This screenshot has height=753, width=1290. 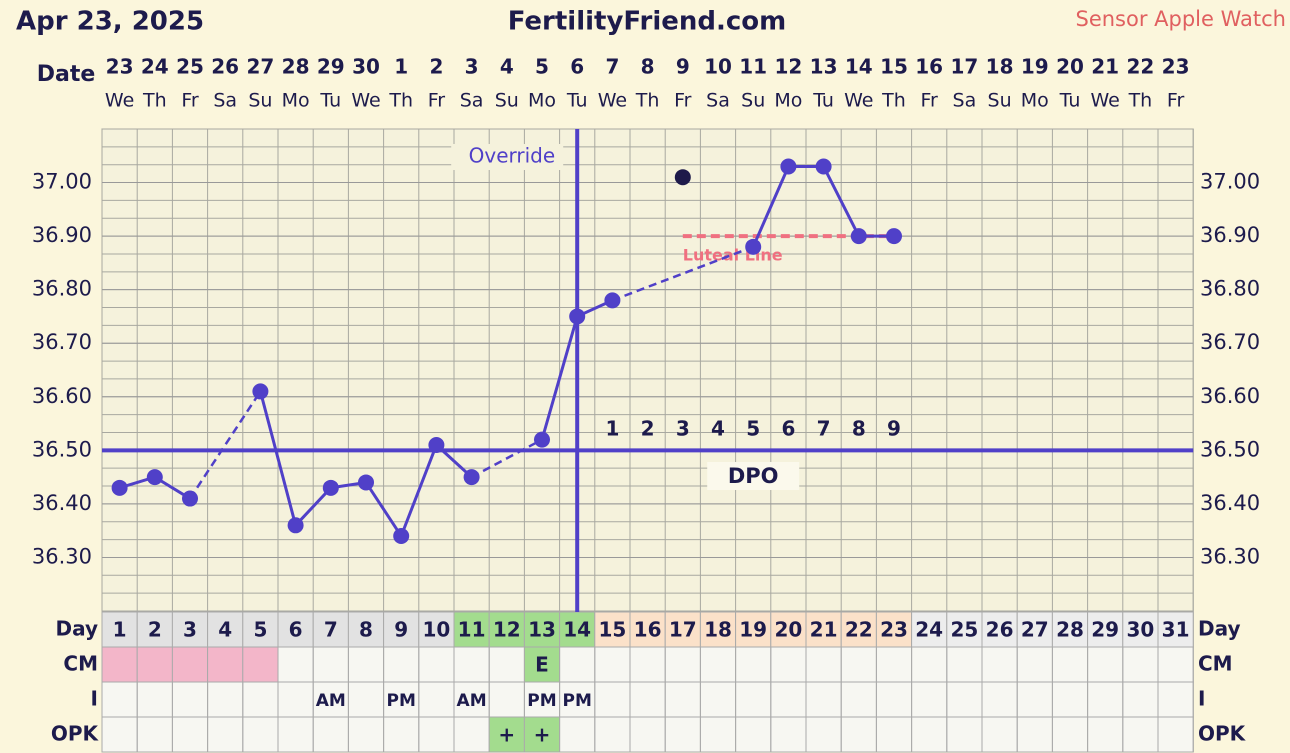 What do you see at coordinates (437, 101) in the screenshot?
I see `weekday-label: Fr` at bounding box center [437, 101].